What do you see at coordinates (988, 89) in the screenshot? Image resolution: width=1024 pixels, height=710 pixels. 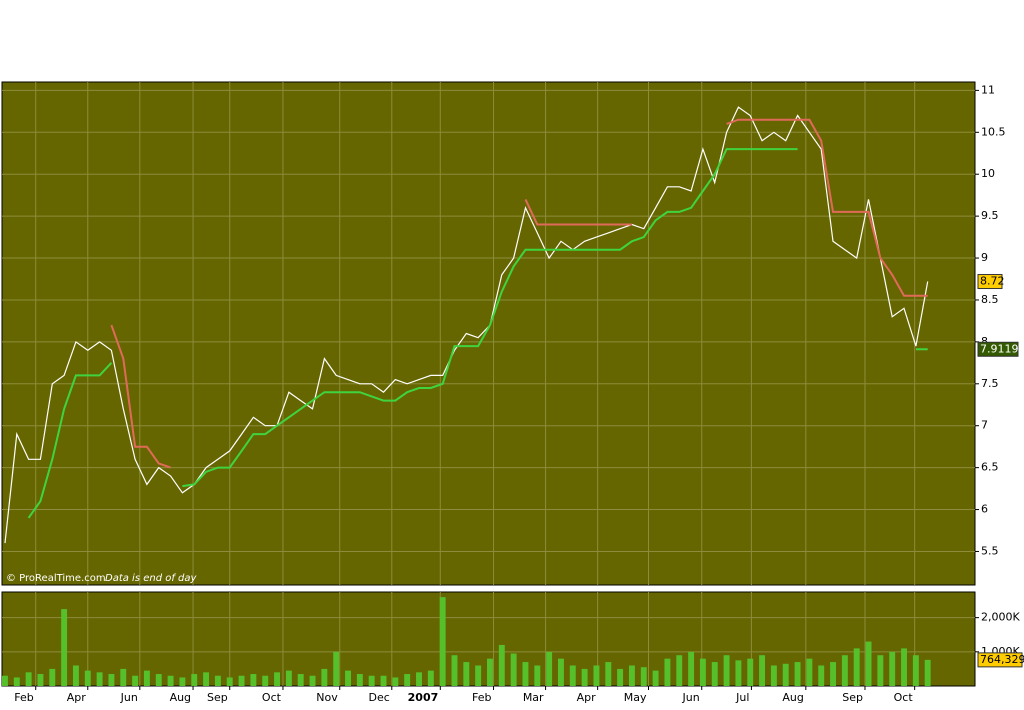 I see `y-tick-label: 11` at bounding box center [988, 89].